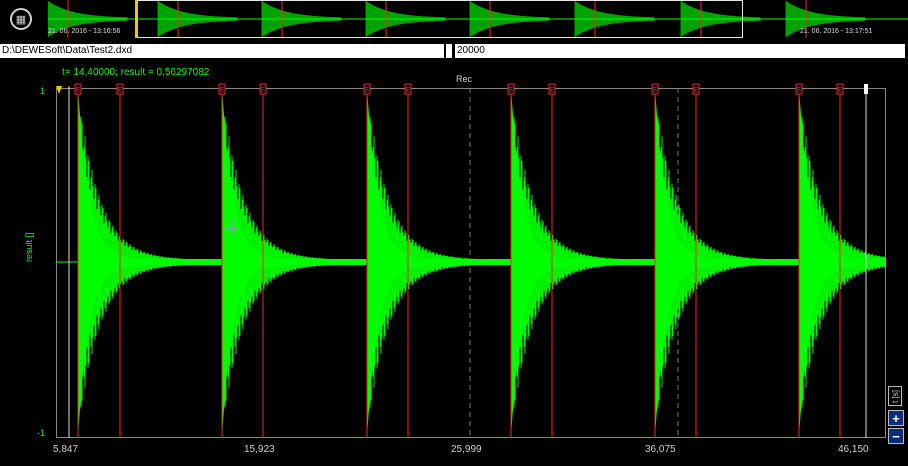 This screenshot has height=466, width=908. Describe the element at coordinates (222, 51) in the screenshot. I see `file-path-field: D:\DEWESoft\Data\Test2.dxd` at that location.